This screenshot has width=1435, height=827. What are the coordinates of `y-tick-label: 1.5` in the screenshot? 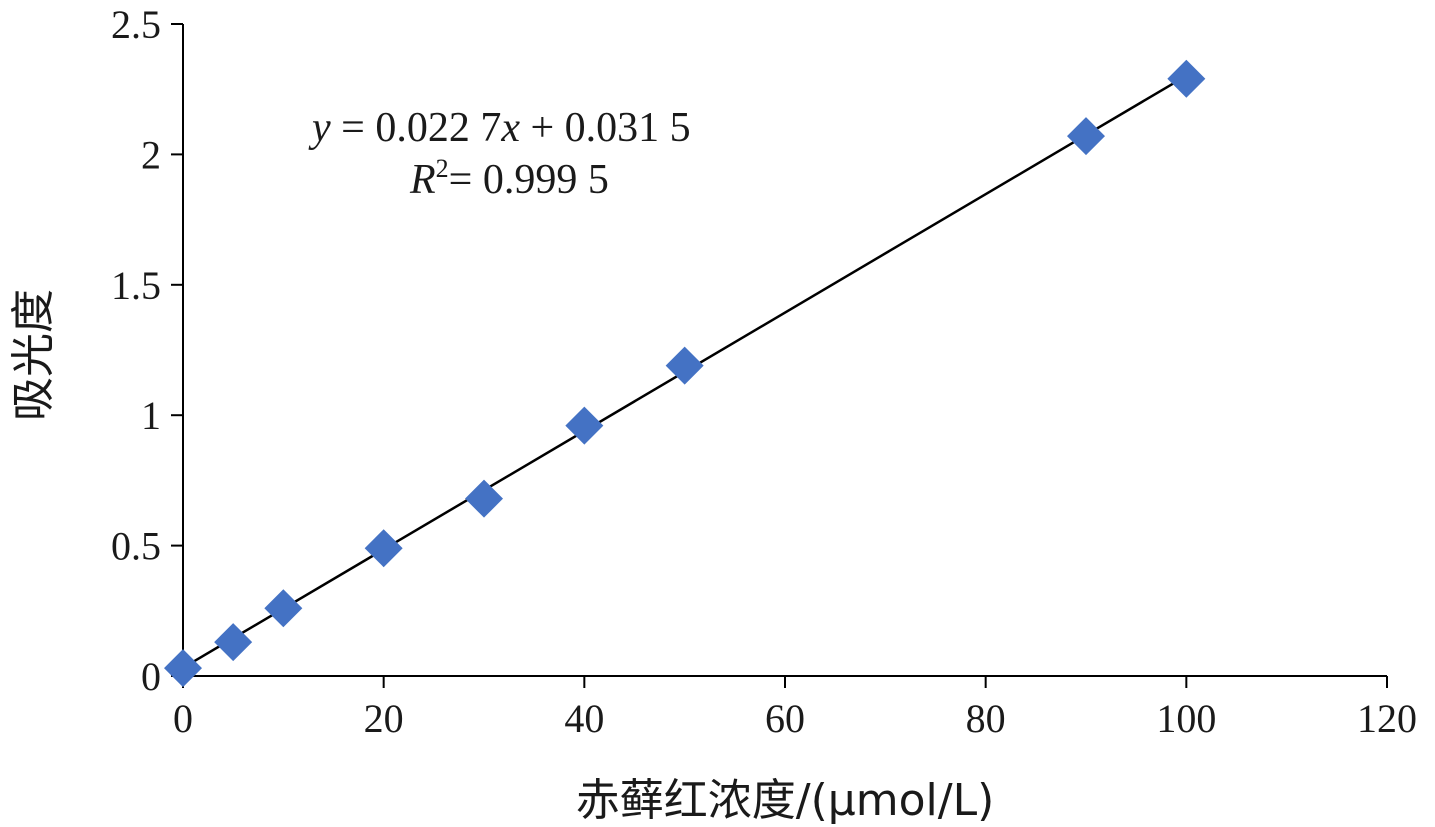 It's located at (136, 285).